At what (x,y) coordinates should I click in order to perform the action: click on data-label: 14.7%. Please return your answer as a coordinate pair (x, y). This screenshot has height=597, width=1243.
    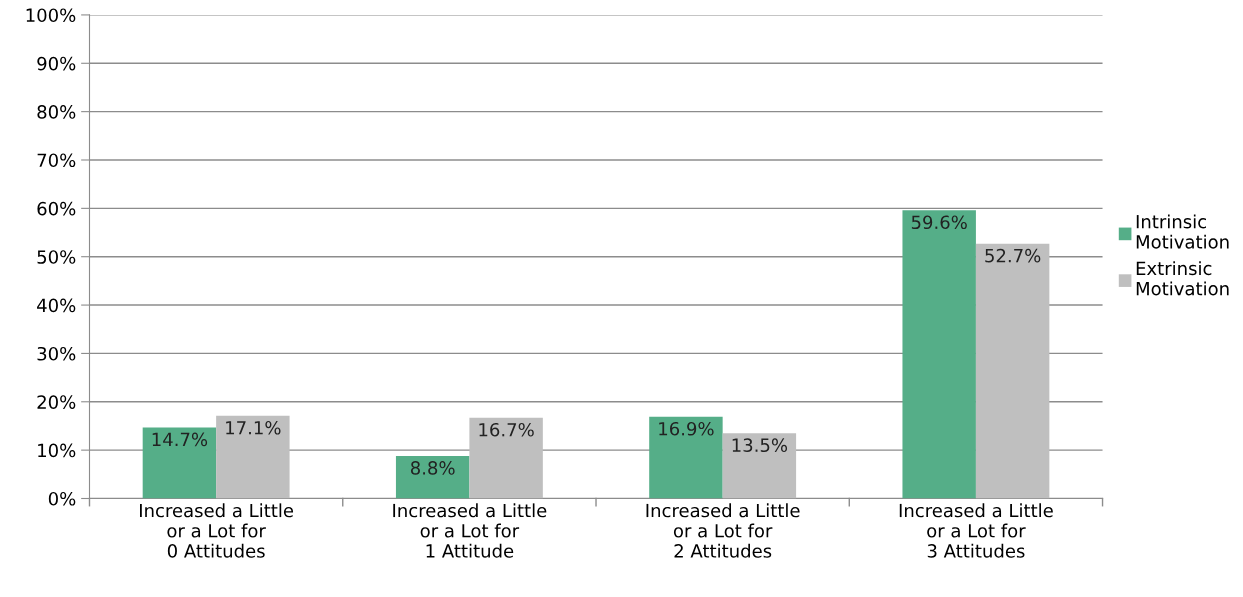
    Looking at the image, I should click on (180, 439).